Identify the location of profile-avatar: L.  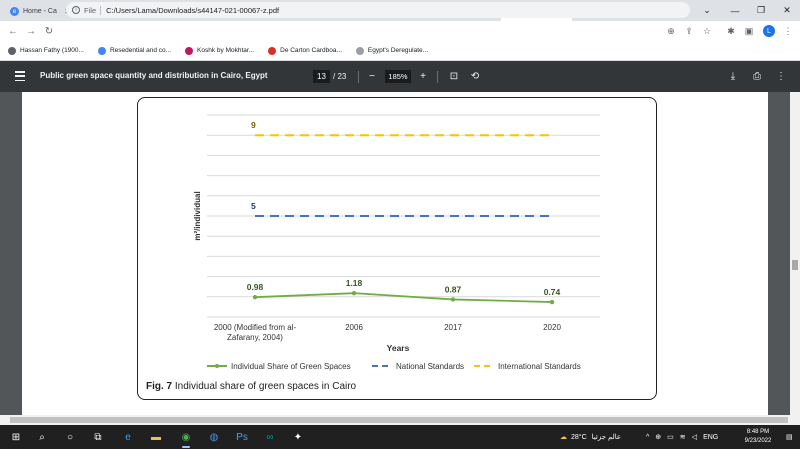
(769, 31).